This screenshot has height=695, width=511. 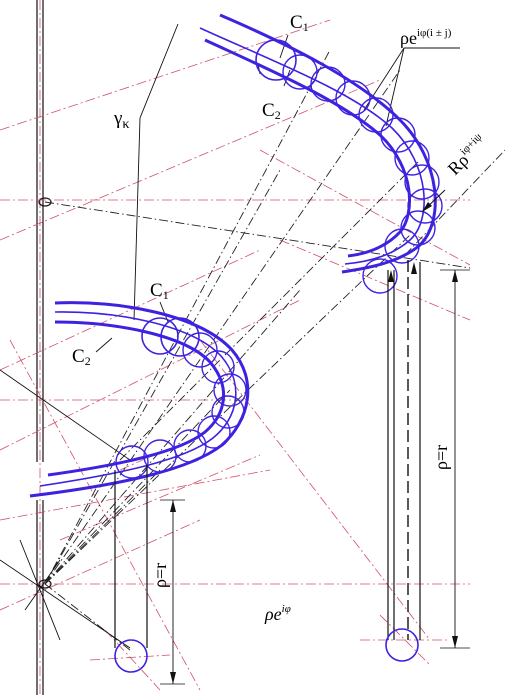 I want to click on label-gamma: γκ, so click(x=121, y=120).